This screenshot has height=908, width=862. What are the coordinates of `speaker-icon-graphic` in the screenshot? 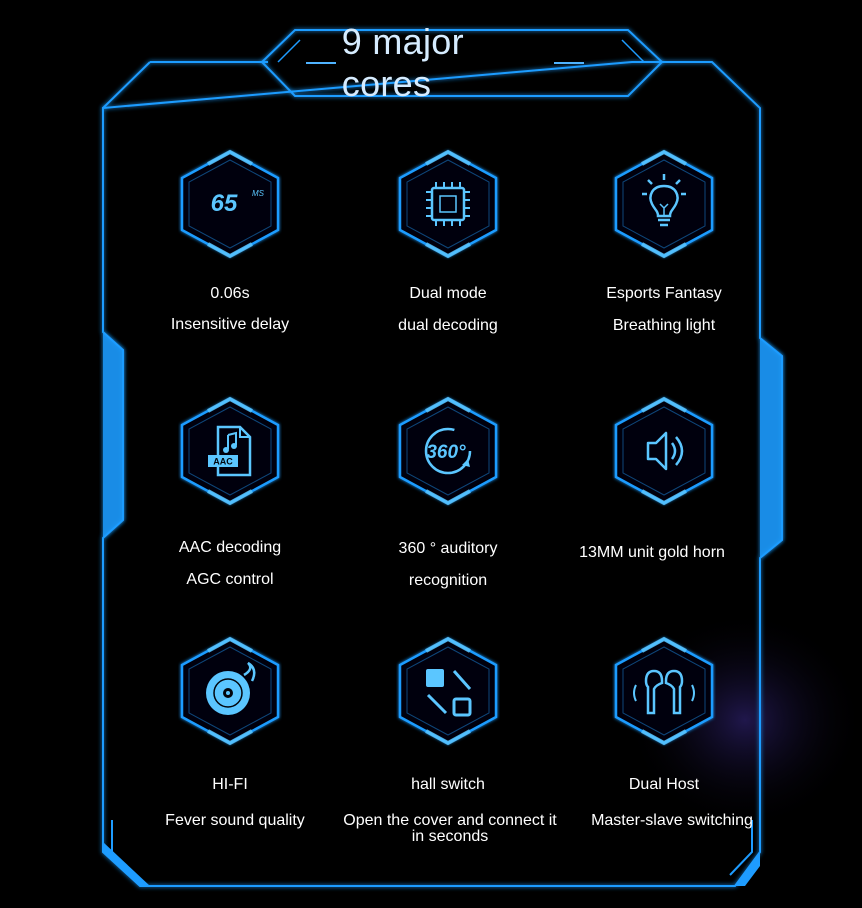 It's located at (664, 451).